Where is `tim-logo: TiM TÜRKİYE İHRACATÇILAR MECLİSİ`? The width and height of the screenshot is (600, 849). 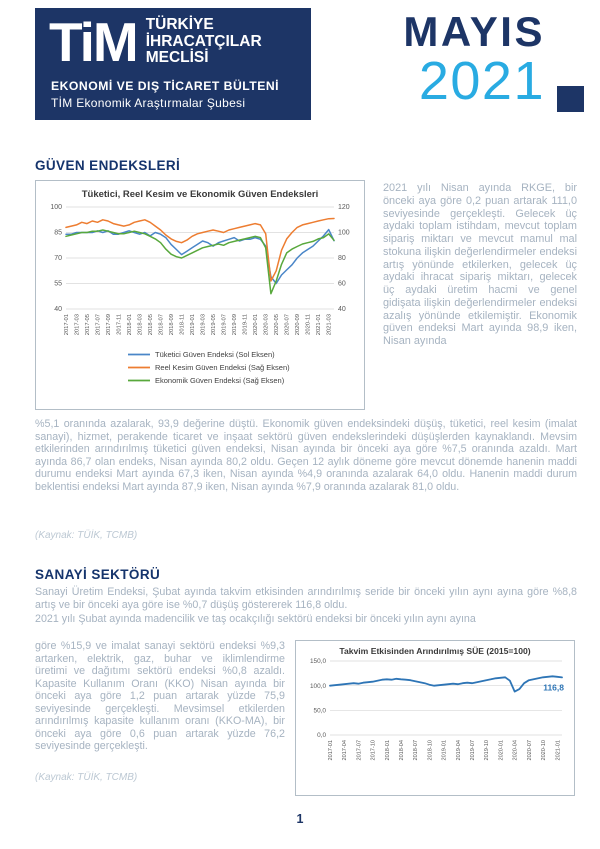 tim-logo: TiM TÜRKİYE İHRACATÇILAR MECLİSİ is located at coordinates (173, 40).